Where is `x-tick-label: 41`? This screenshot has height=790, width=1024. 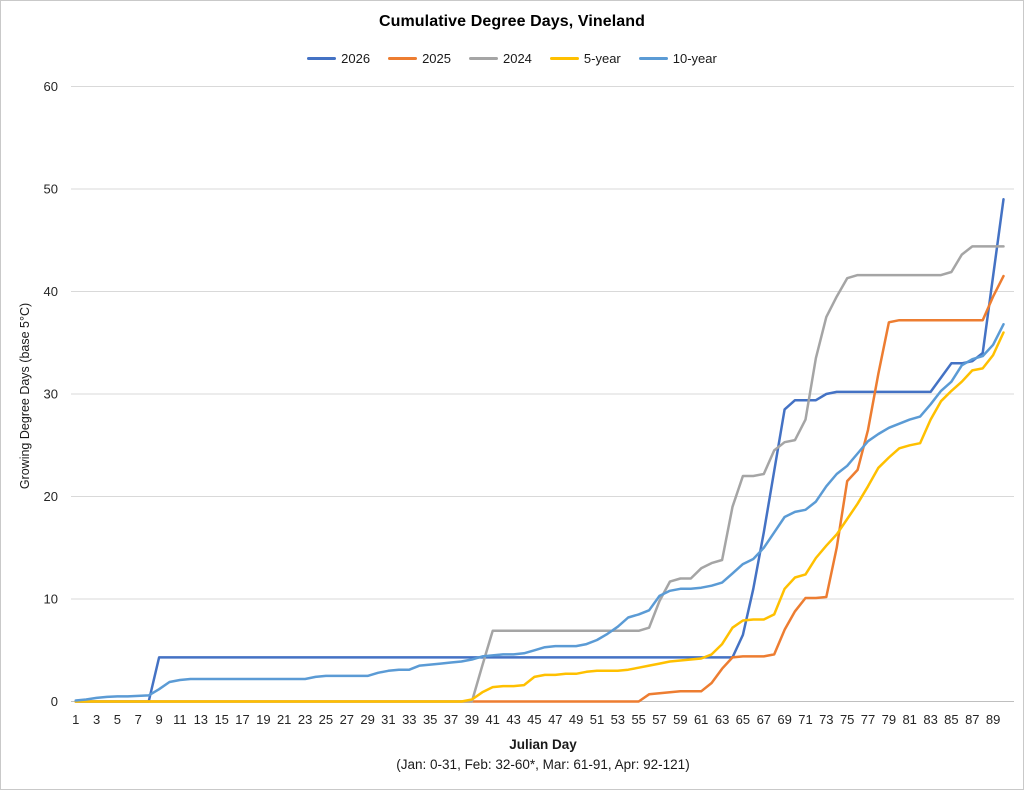 x-tick-label: 41 is located at coordinates (492, 719).